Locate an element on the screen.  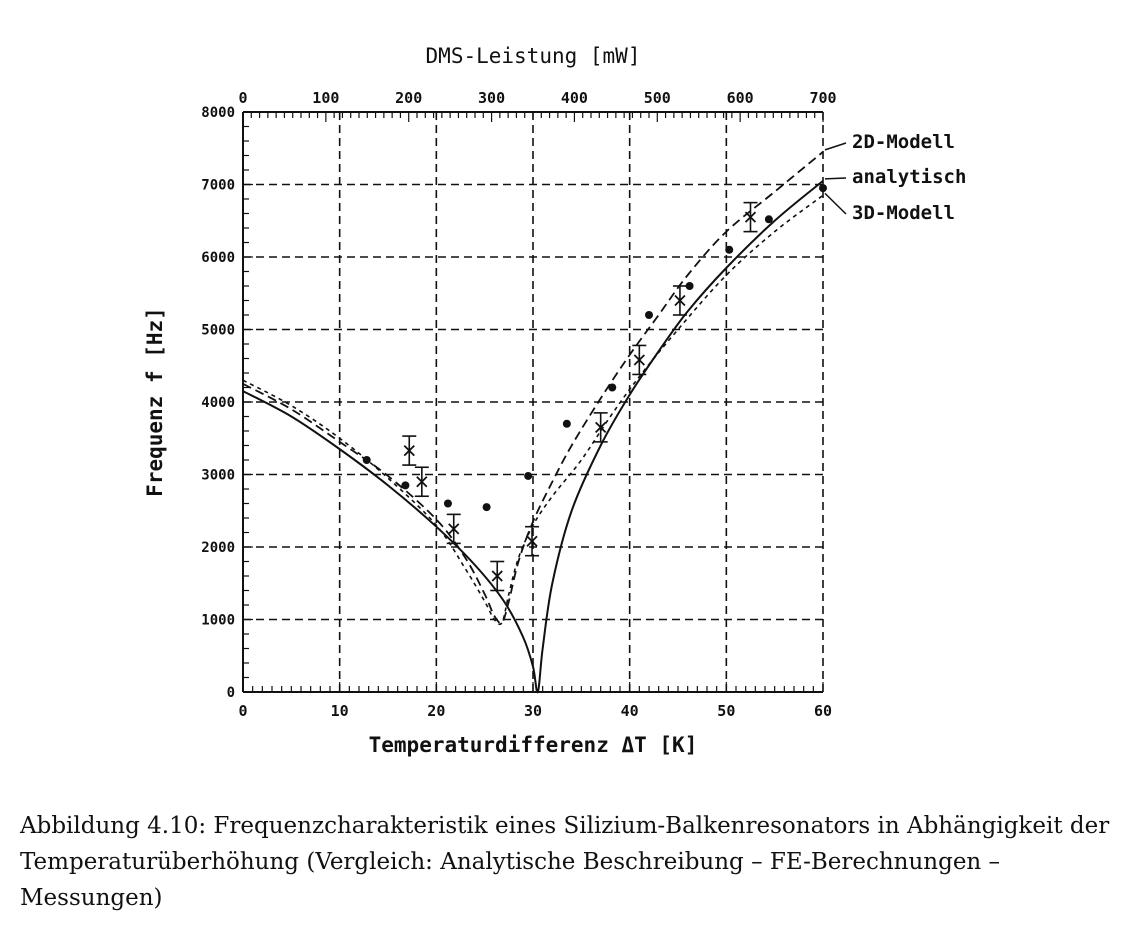
x-tick-label: 30 is located at coordinates (533, 711).